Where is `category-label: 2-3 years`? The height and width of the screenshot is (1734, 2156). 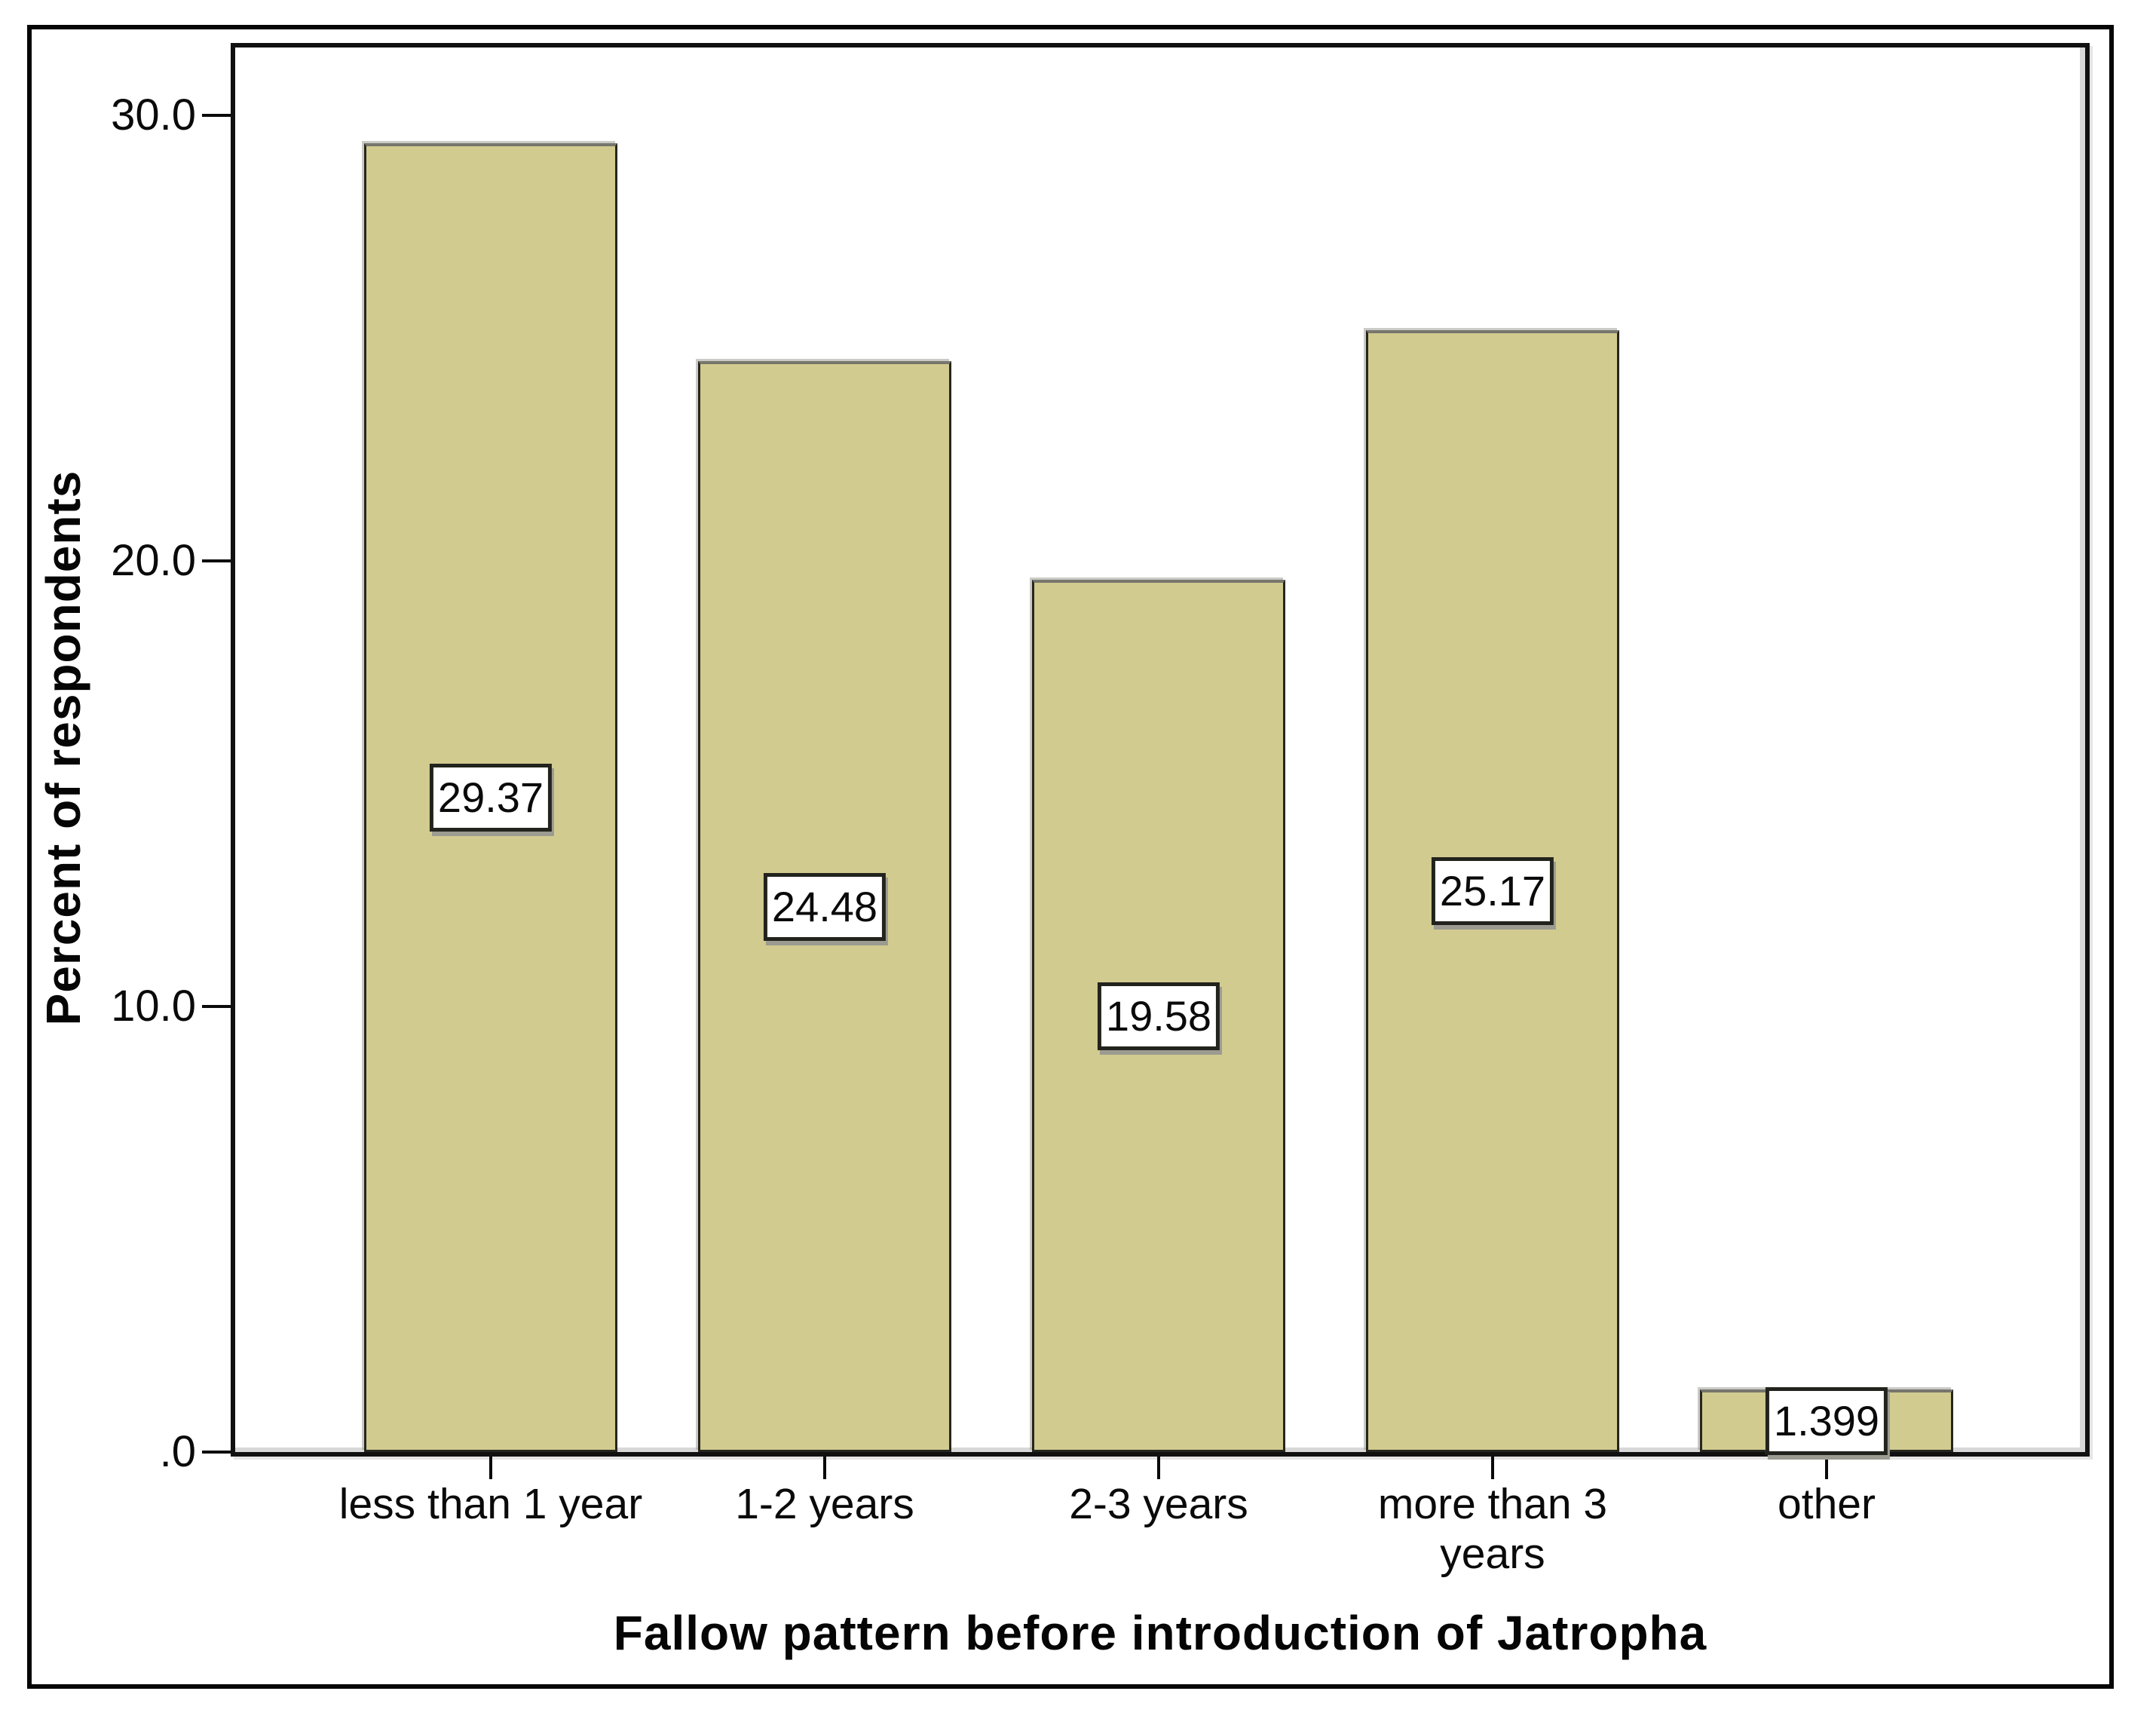 category-label: 2-3 years is located at coordinates (1158, 1504).